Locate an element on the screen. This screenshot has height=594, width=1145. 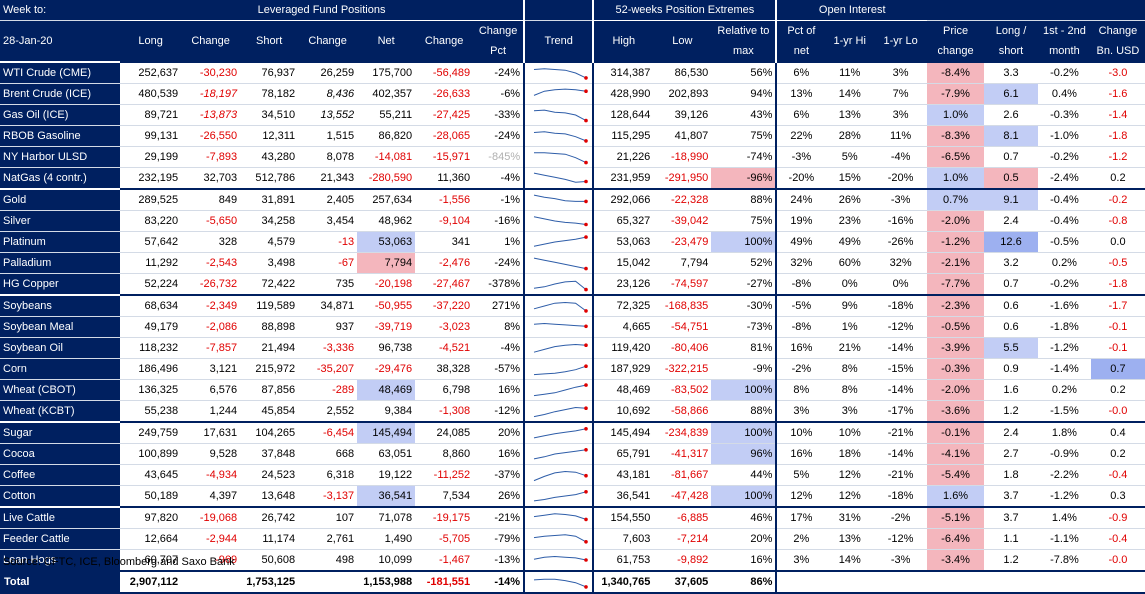
cell-short: 34,510 is located at coordinates (269, 115).